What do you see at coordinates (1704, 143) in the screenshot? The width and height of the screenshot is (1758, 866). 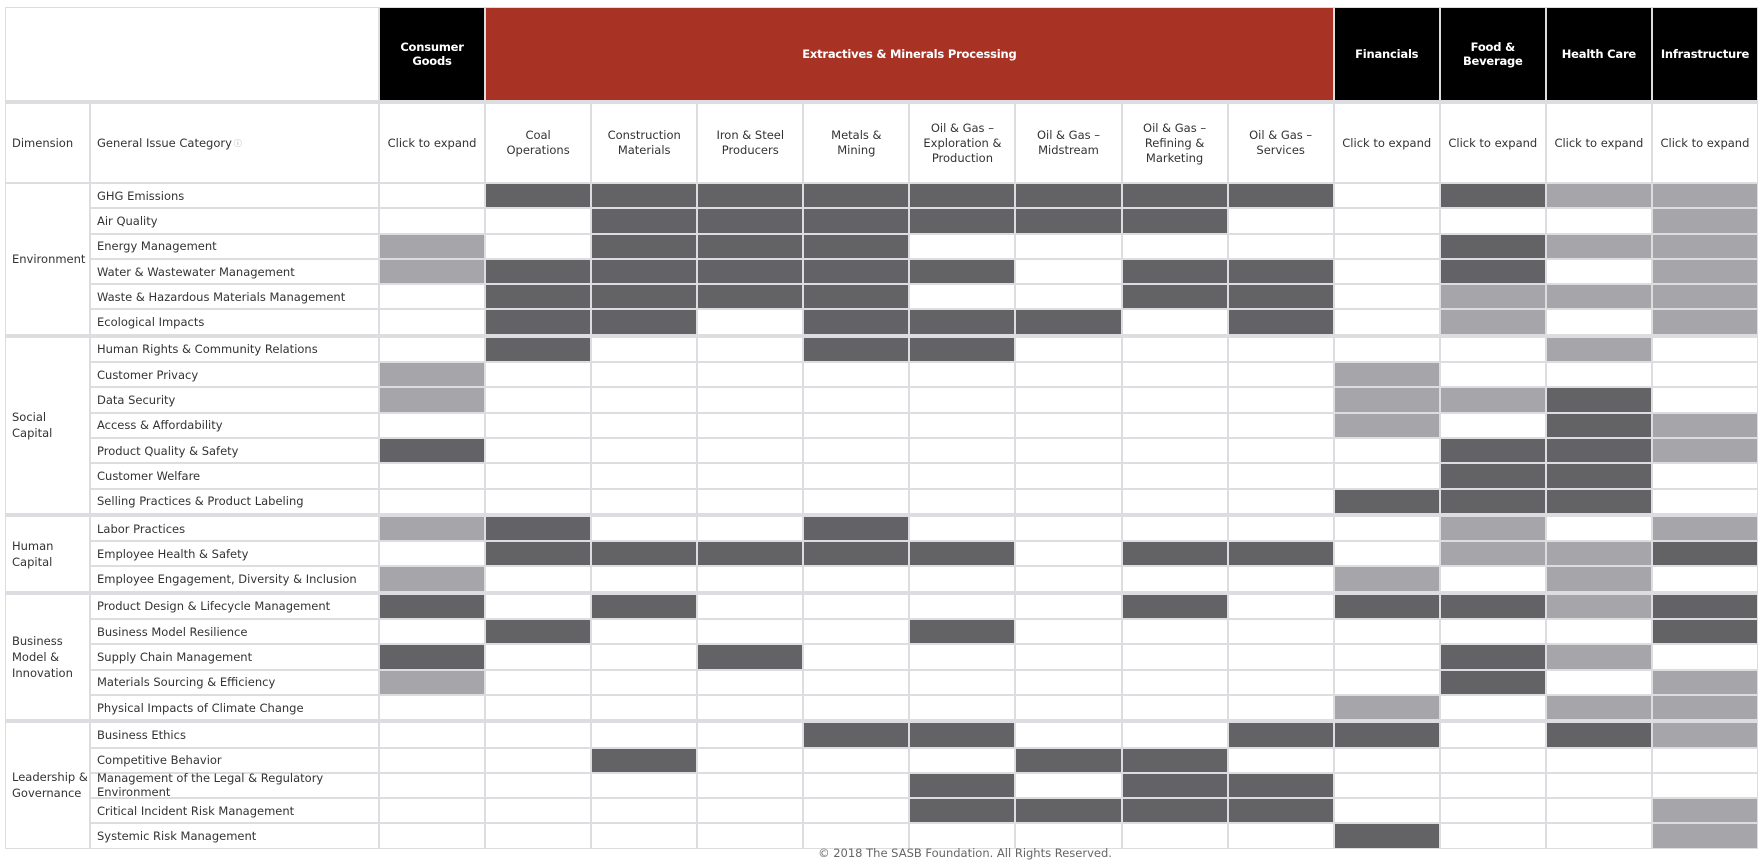 I see `expand-sector-button: Click to expand` at bounding box center [1704, 143].